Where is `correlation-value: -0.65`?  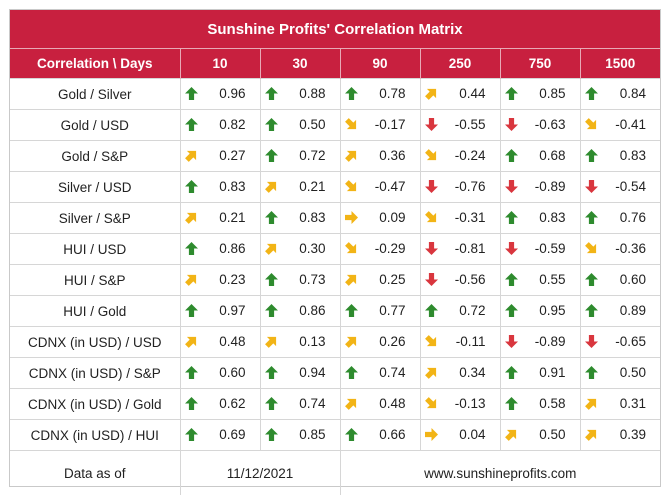
correlation-value: -0.65 is located at coordinates (630, 341).